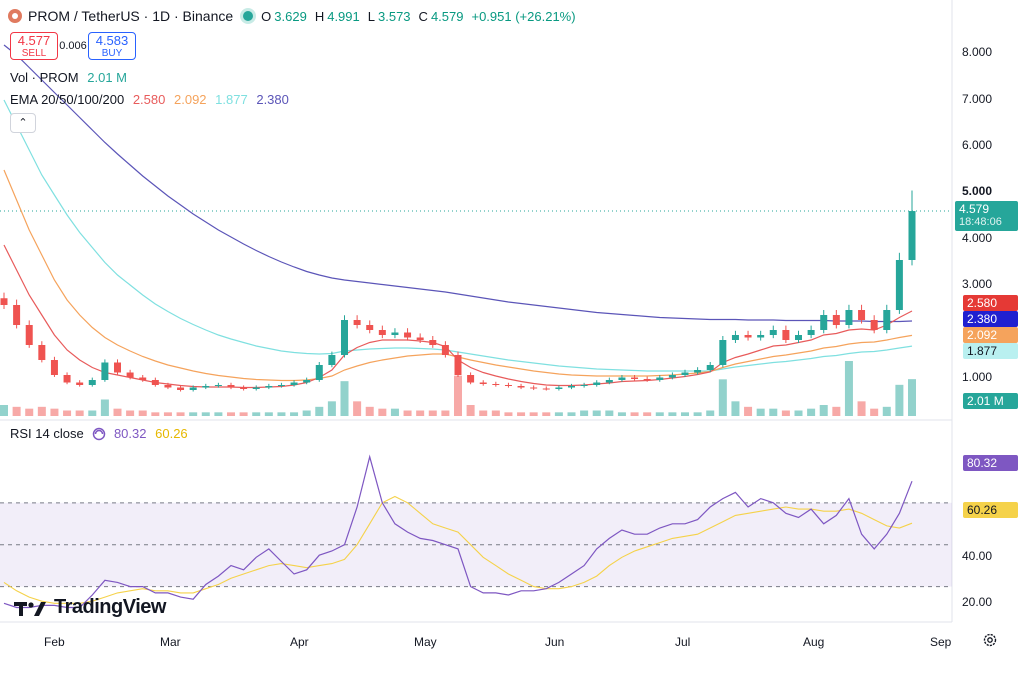 This screenshot has height=677, width=1024. I want to click on rsi-legend: RSI 14 close 80.32 60.26, so click(101, 433).